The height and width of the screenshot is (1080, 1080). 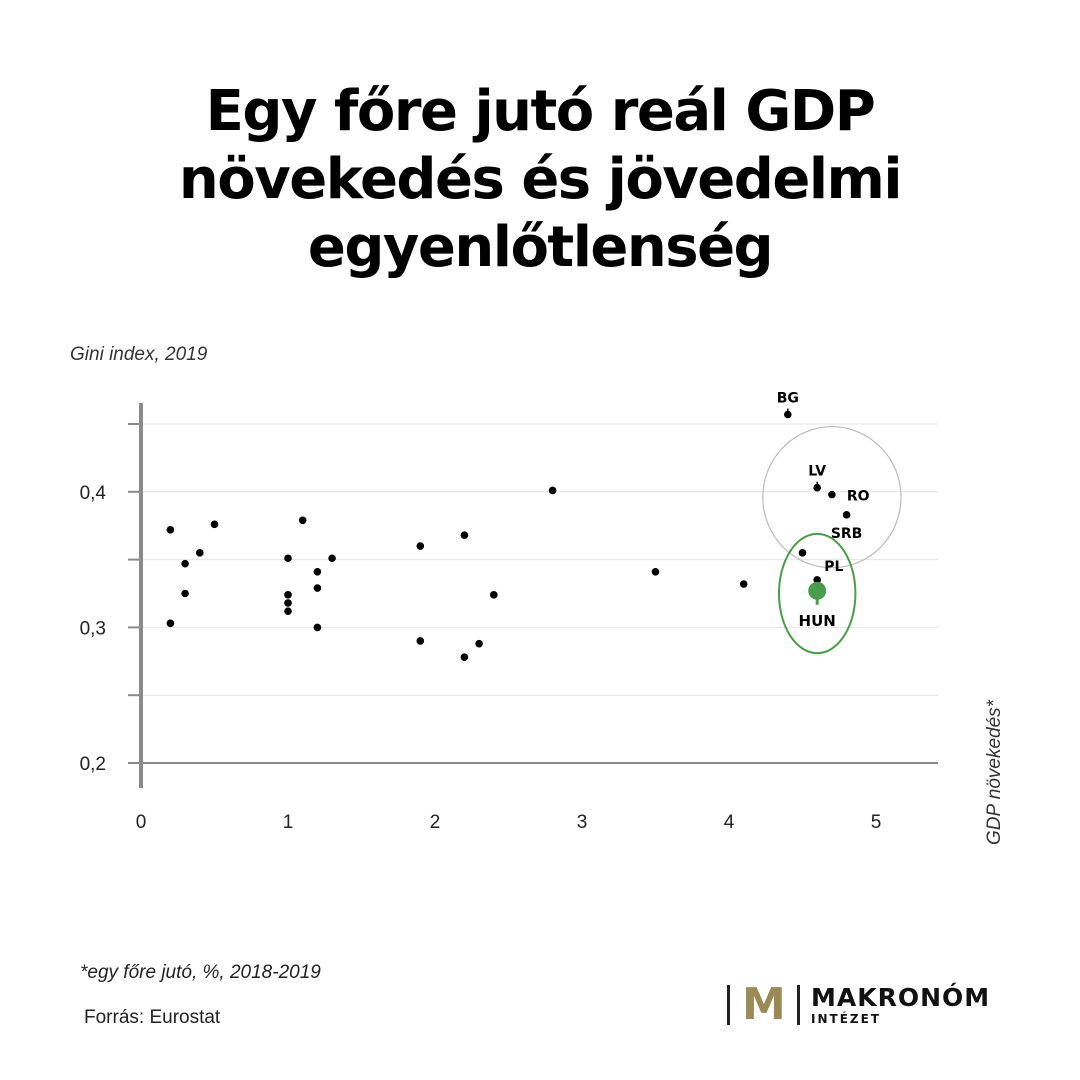 What do you see at coordinates (858, 497) in the screenshot?
I see `point-label-ro: RO` at bounding box center [858, 497].